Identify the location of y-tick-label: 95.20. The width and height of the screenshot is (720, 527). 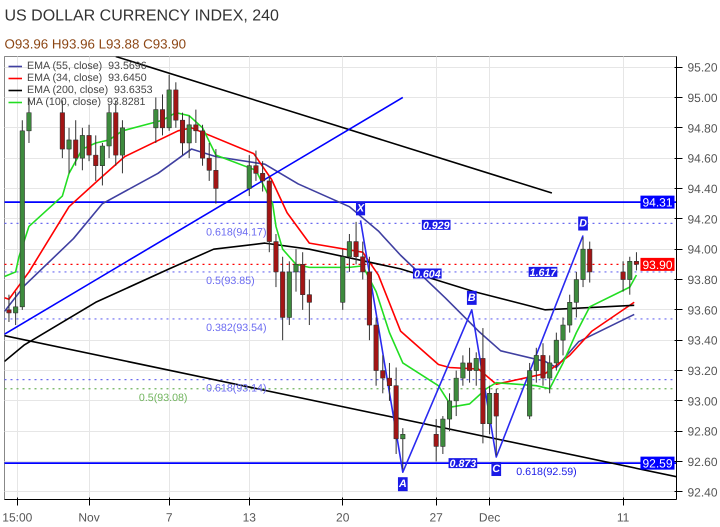
(703, 67).